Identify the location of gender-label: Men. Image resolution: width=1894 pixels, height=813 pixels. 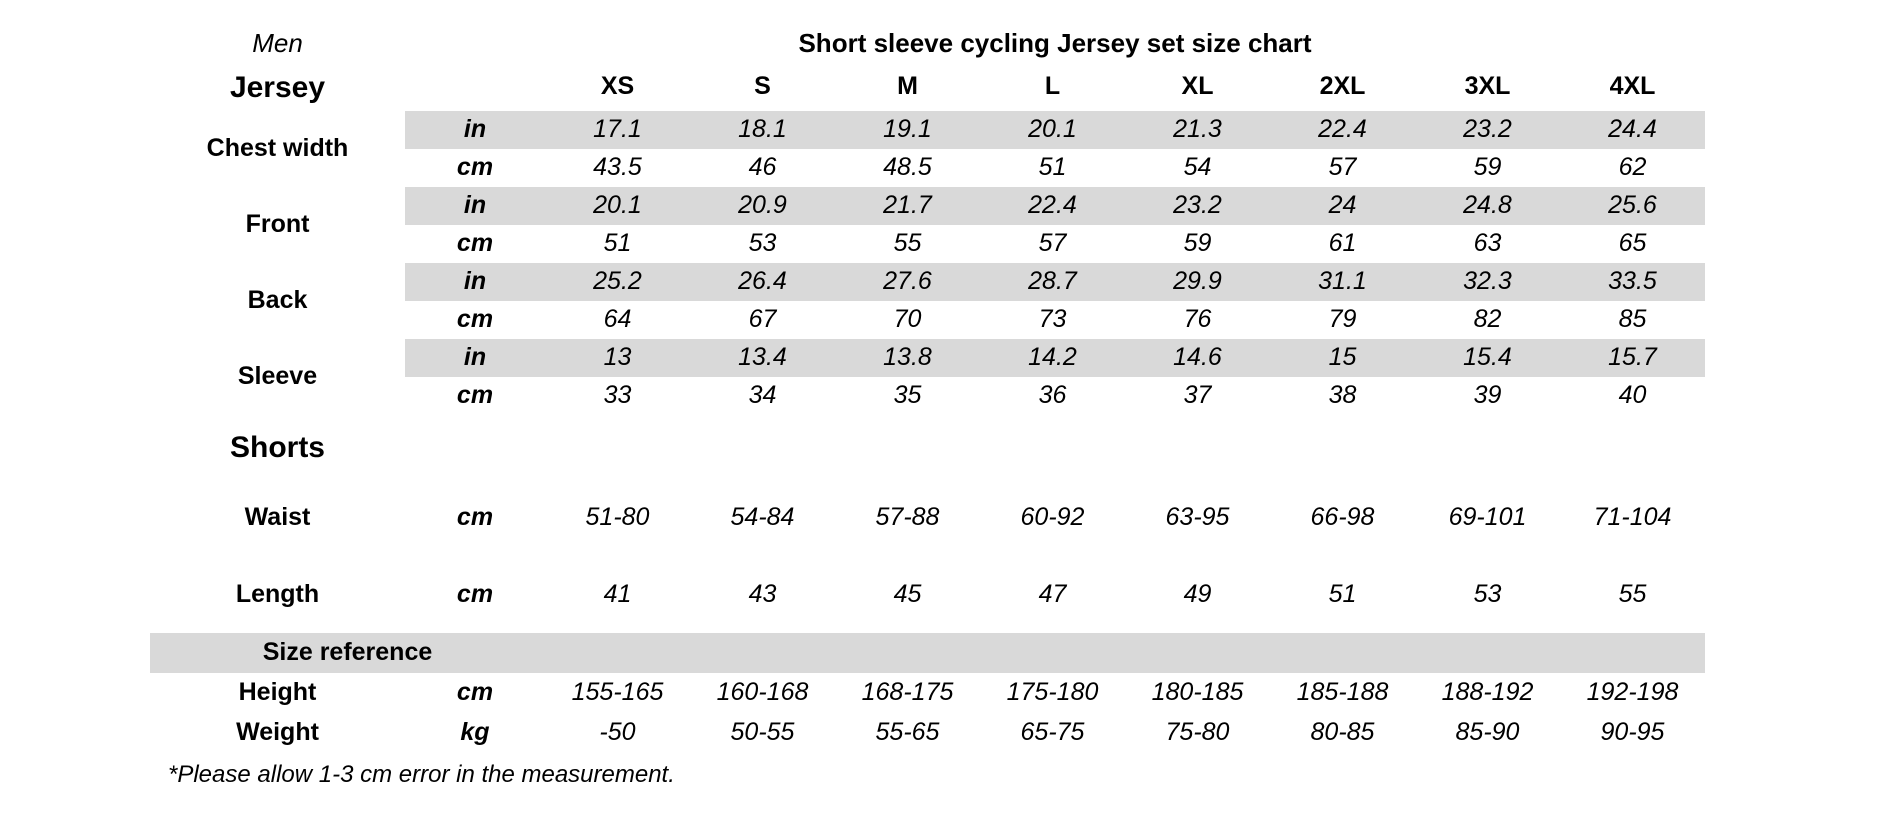
(277, 43).